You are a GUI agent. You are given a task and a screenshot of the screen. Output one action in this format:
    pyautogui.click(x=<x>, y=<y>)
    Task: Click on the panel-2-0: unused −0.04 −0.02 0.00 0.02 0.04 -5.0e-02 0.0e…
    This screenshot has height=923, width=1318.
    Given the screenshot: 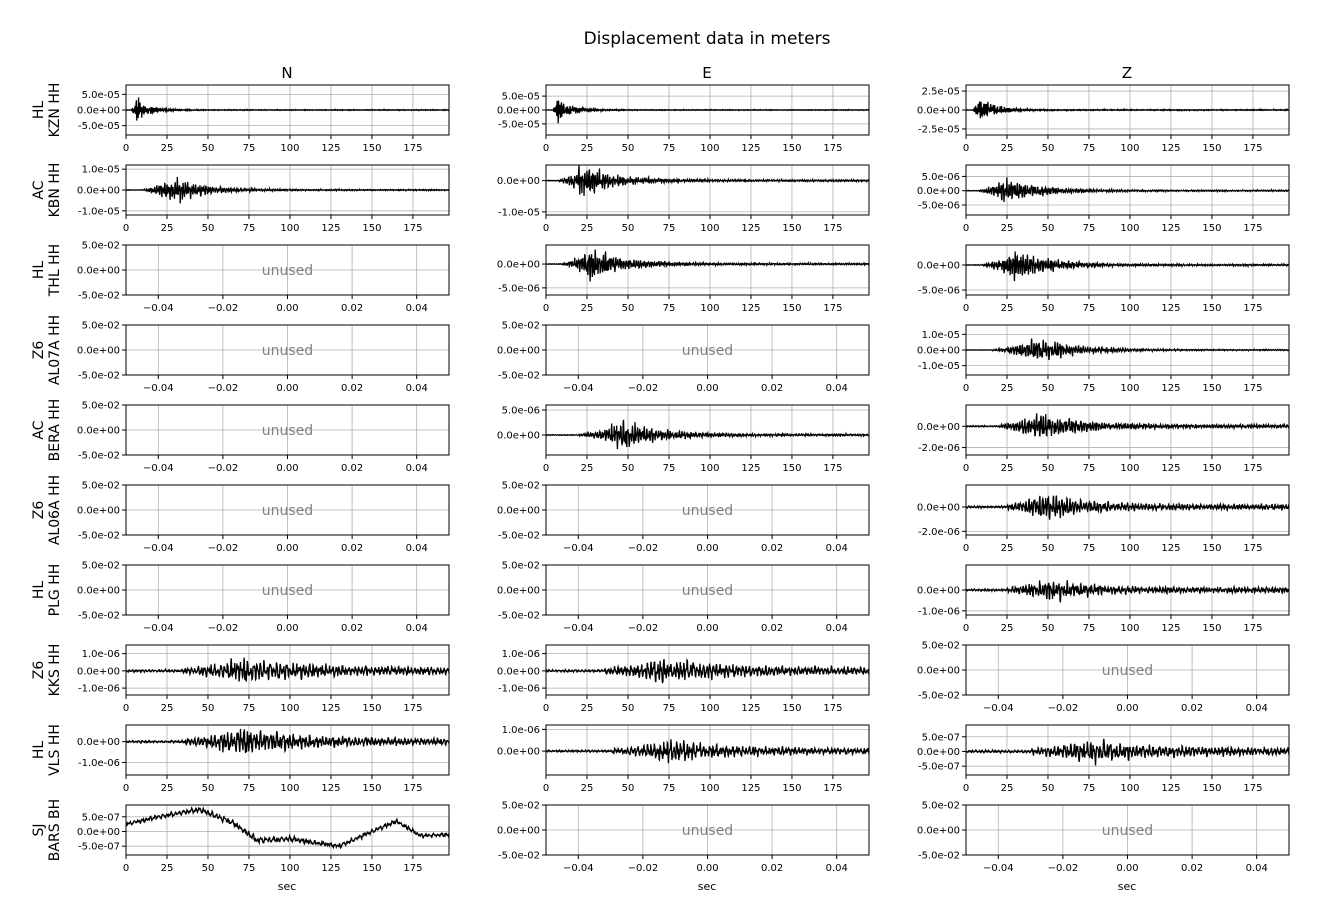 What is the action you would take?
    pyautogui.click(x=263, y=277)
    